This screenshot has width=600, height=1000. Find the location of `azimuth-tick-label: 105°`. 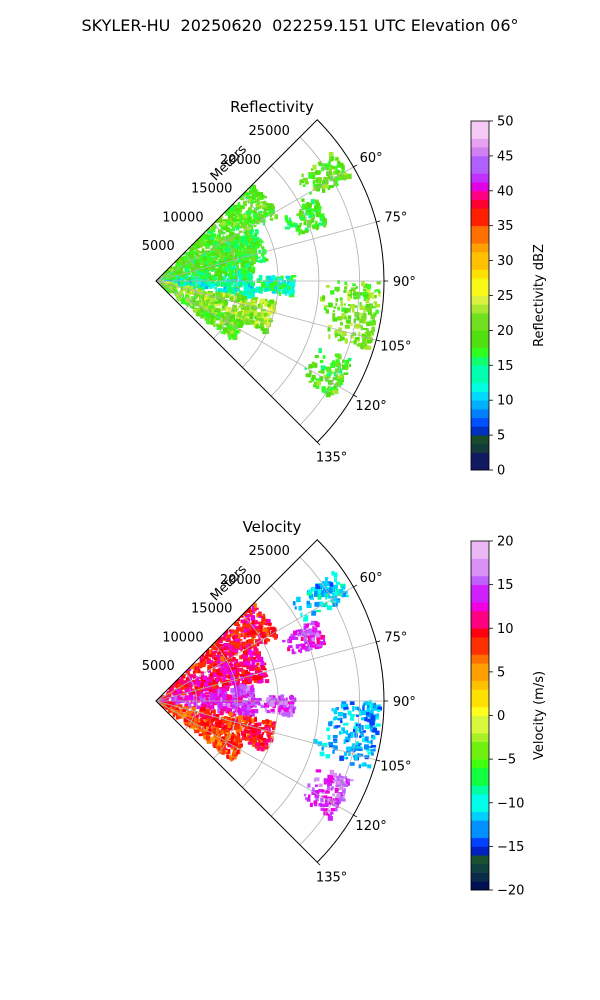

azimuth-tick-label: 105° is located at coordinates (395, 346).